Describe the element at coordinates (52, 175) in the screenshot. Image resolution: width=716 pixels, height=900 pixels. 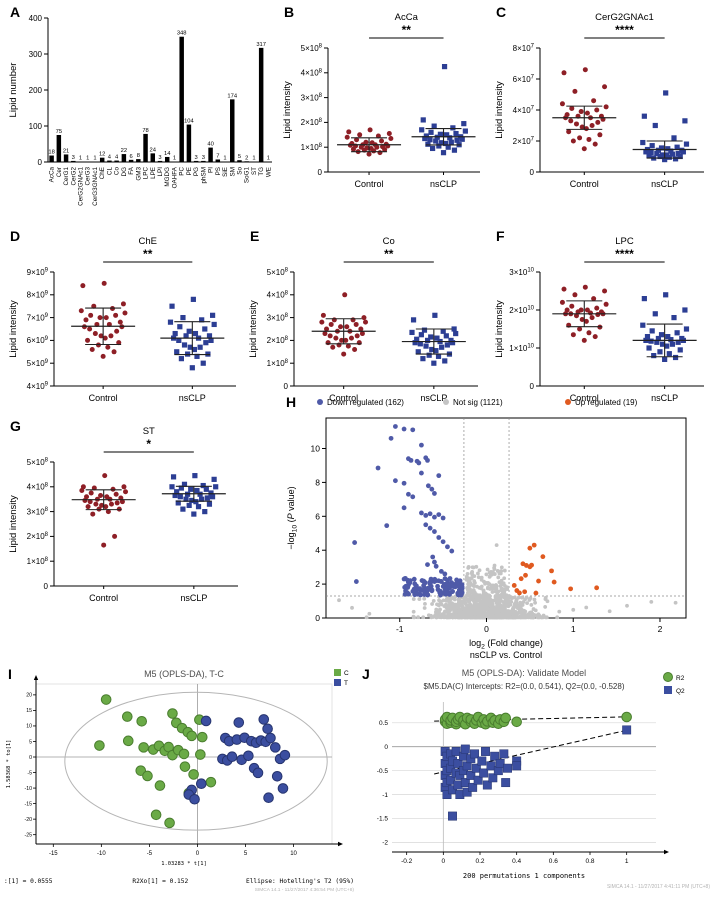
I see `svg-text: AcCa` at that location.